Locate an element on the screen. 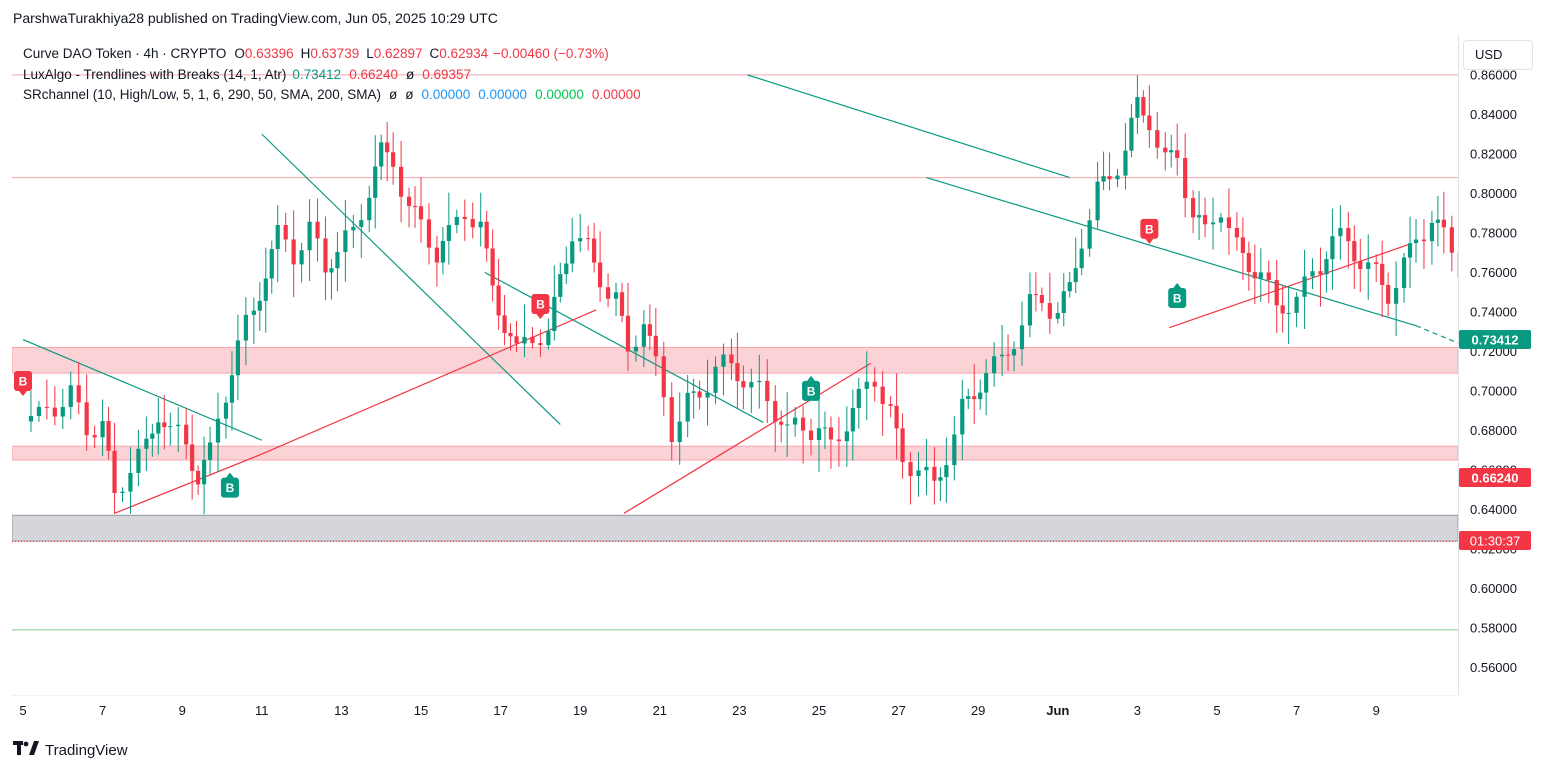 The height and width of the screenshot is (772, 1553). time-tick-5: 15 is located at coordinates (421, 710).